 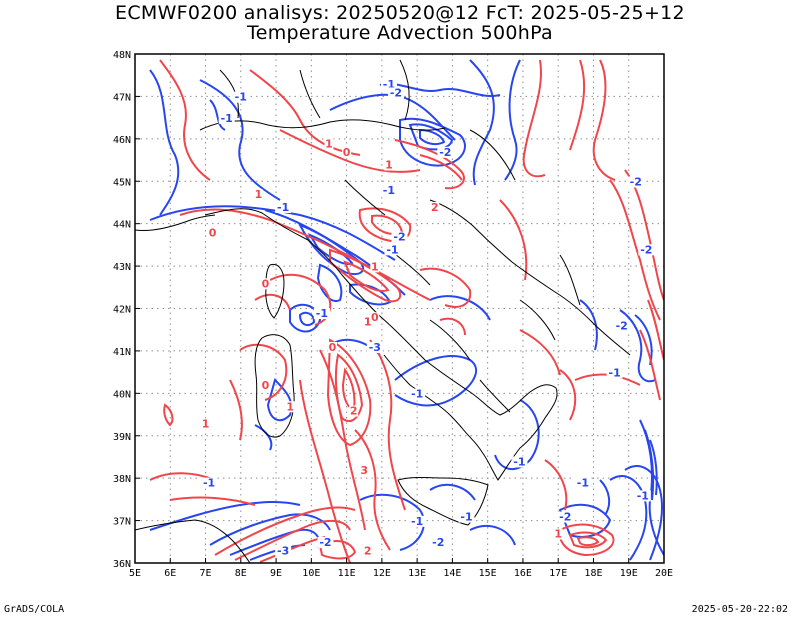 What do you see at coordinates (206, 573) in the screenshot?
I see `lon-tick-label: 7E` at bounding box center [206, 573].